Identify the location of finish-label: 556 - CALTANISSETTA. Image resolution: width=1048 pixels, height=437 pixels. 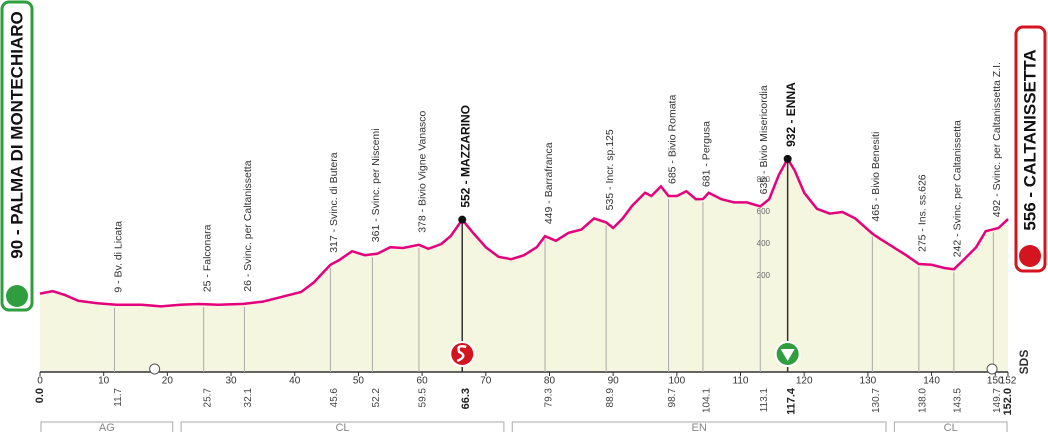
(1029, 139).